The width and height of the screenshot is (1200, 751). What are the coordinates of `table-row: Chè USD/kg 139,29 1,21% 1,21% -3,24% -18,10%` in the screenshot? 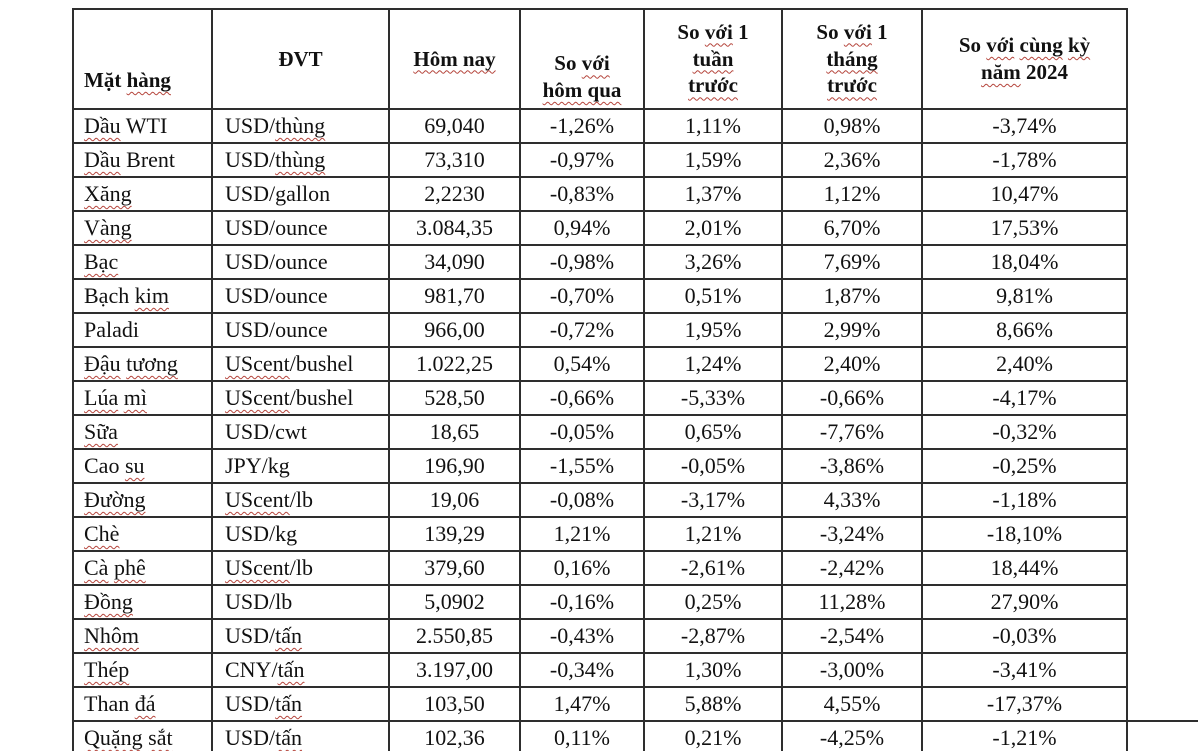 It's located at (600, 534).